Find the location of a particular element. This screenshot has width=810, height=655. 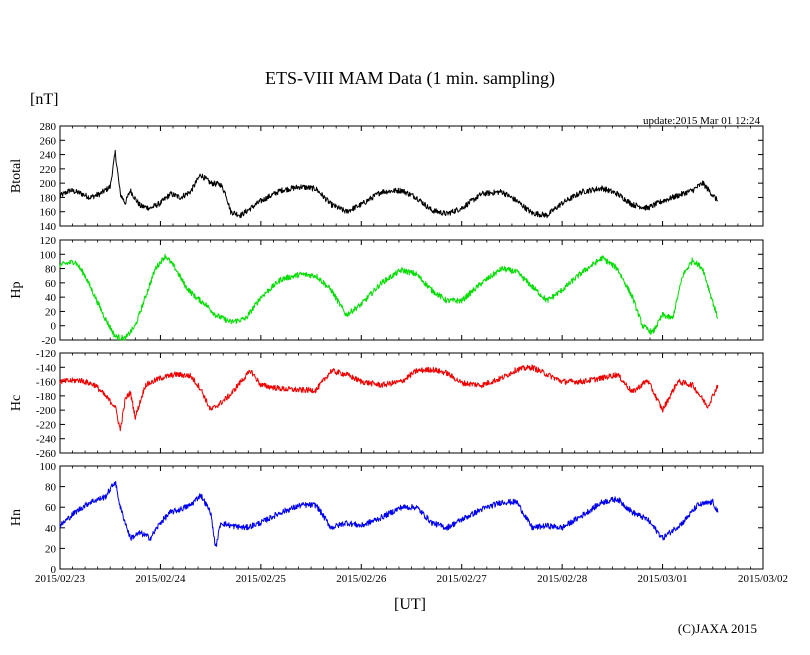

y-tick-label: 260 is located at coordinates (48, 141).